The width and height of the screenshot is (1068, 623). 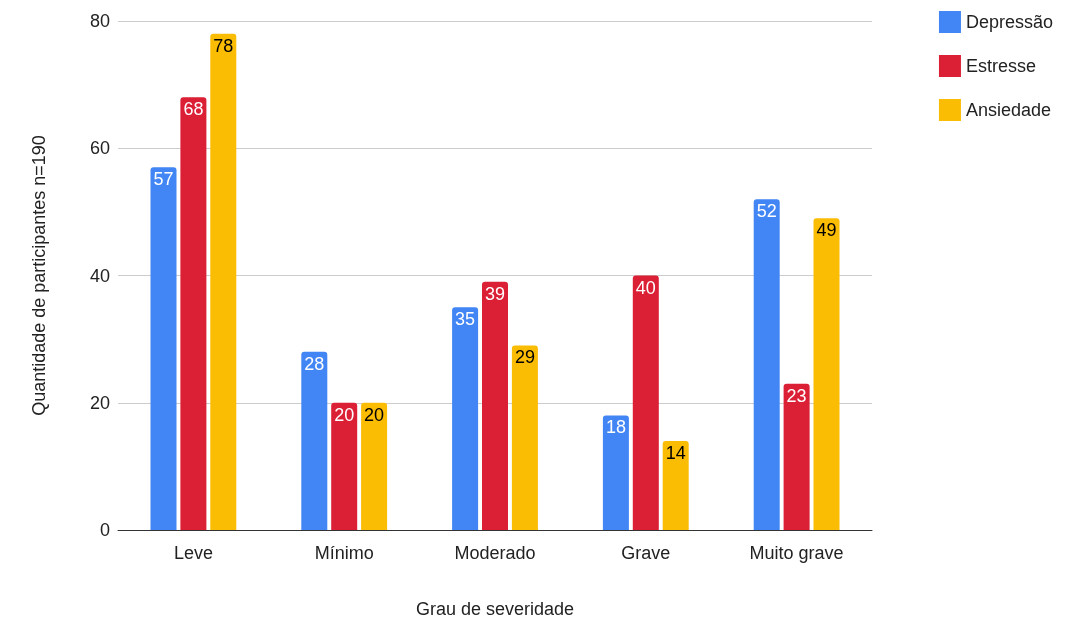 What do you see at coordinates (615, 427) in the screenshot?
I see `data-label: 18` at bounding box center [615, 427].